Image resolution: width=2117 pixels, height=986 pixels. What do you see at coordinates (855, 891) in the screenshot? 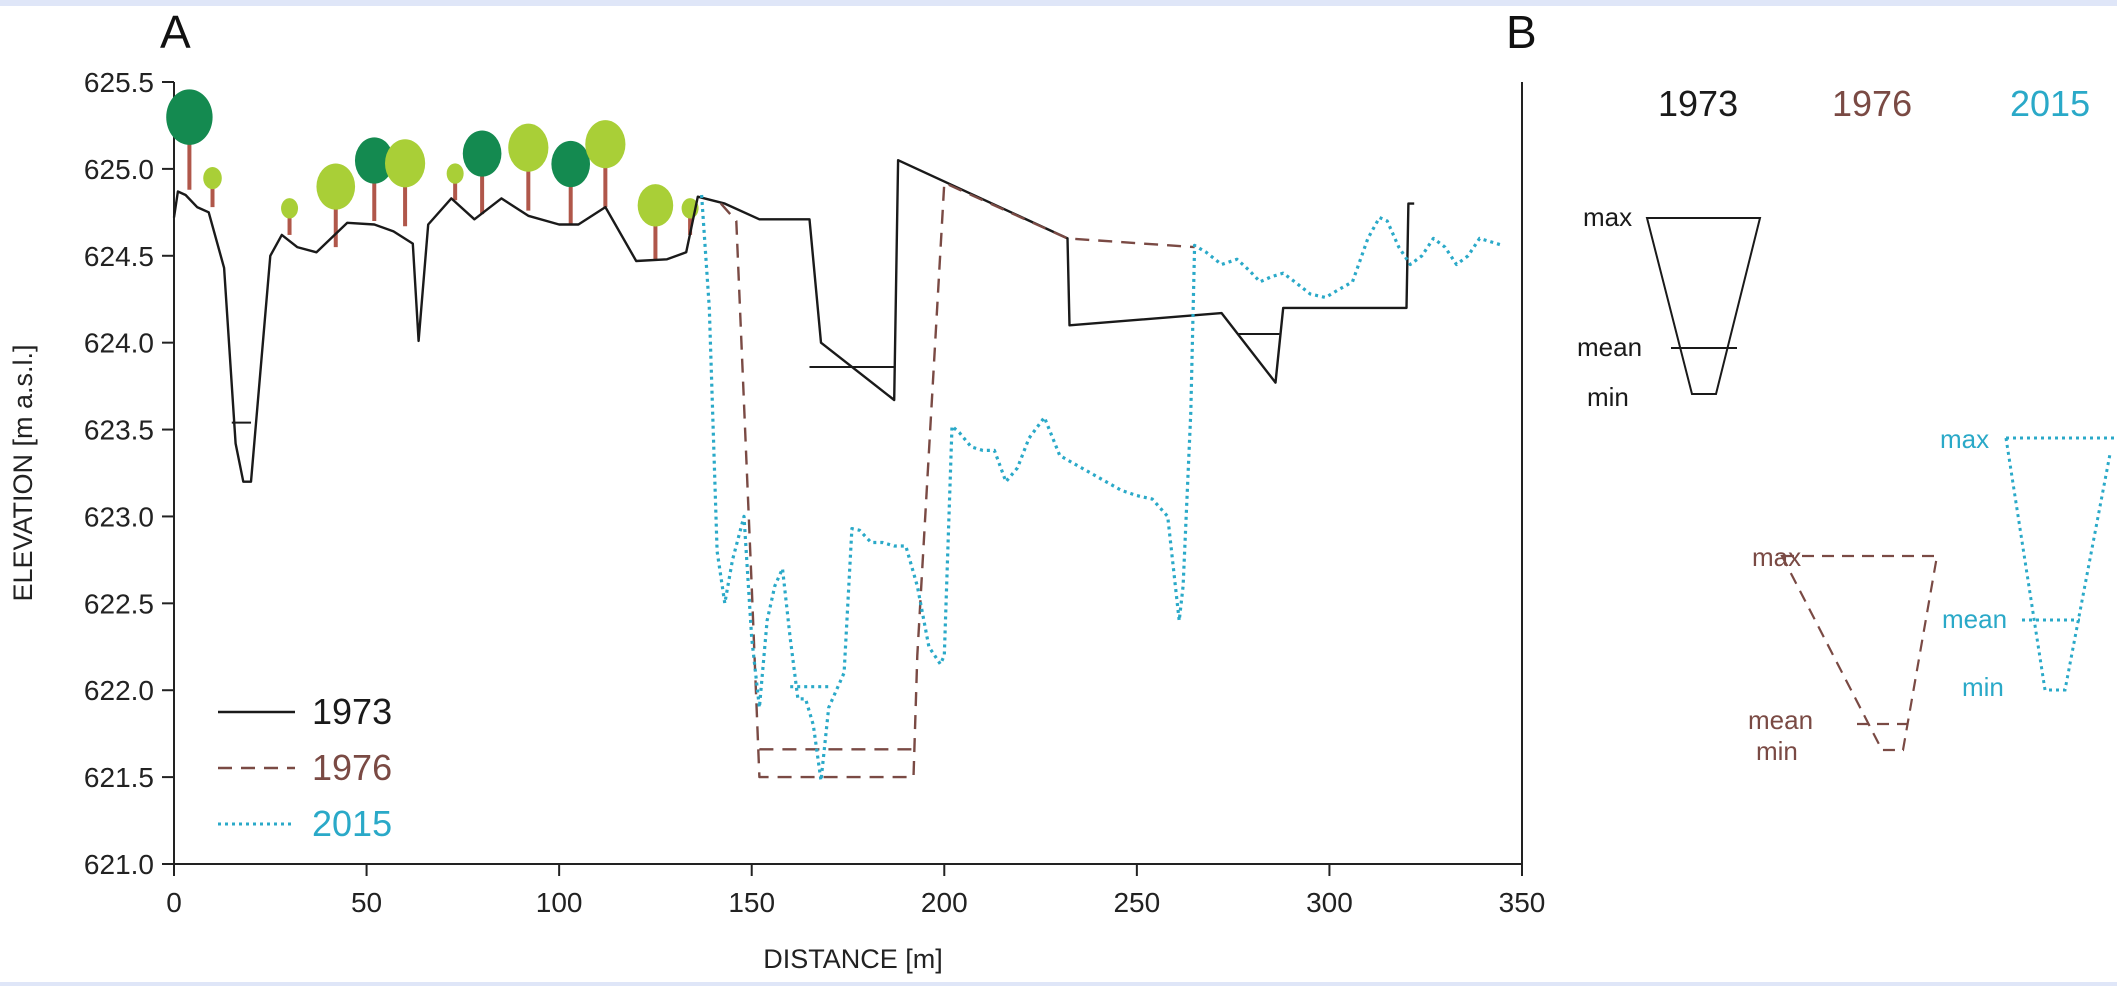
I see `x-ticks: 0 50 100 150 200 250 300 350` at bounding box center [855, 891].